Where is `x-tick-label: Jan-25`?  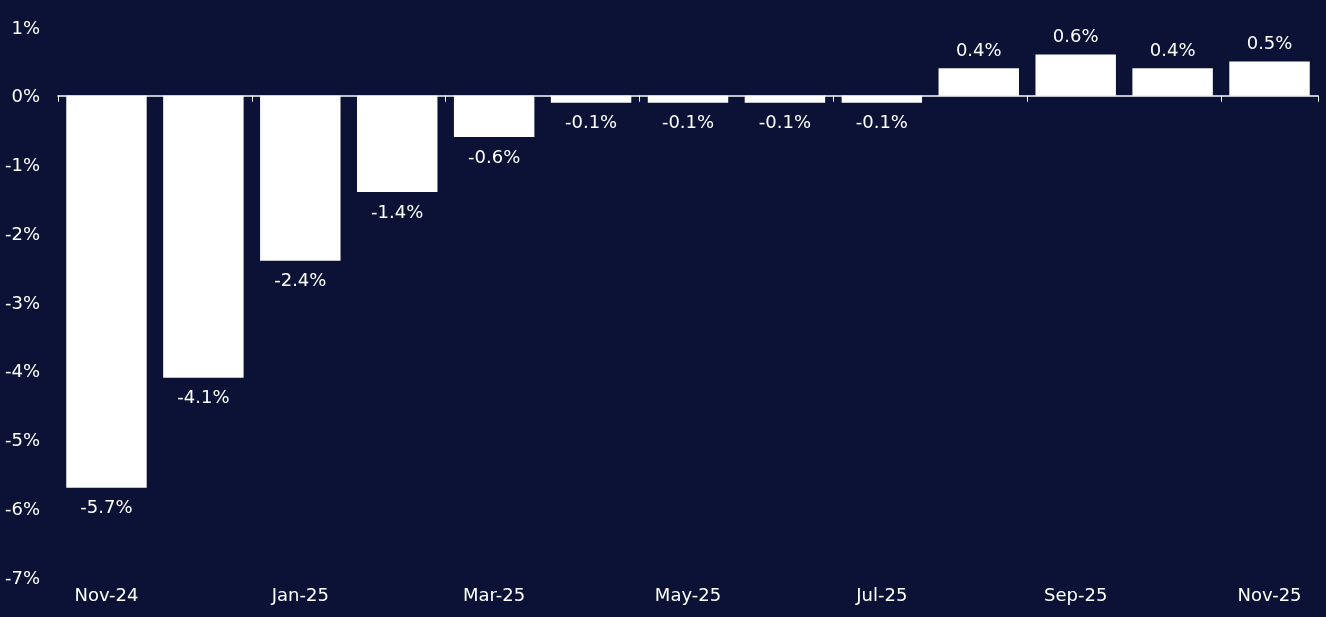
x-tick-label: Jan-25 is located at coordinates (299, 594).